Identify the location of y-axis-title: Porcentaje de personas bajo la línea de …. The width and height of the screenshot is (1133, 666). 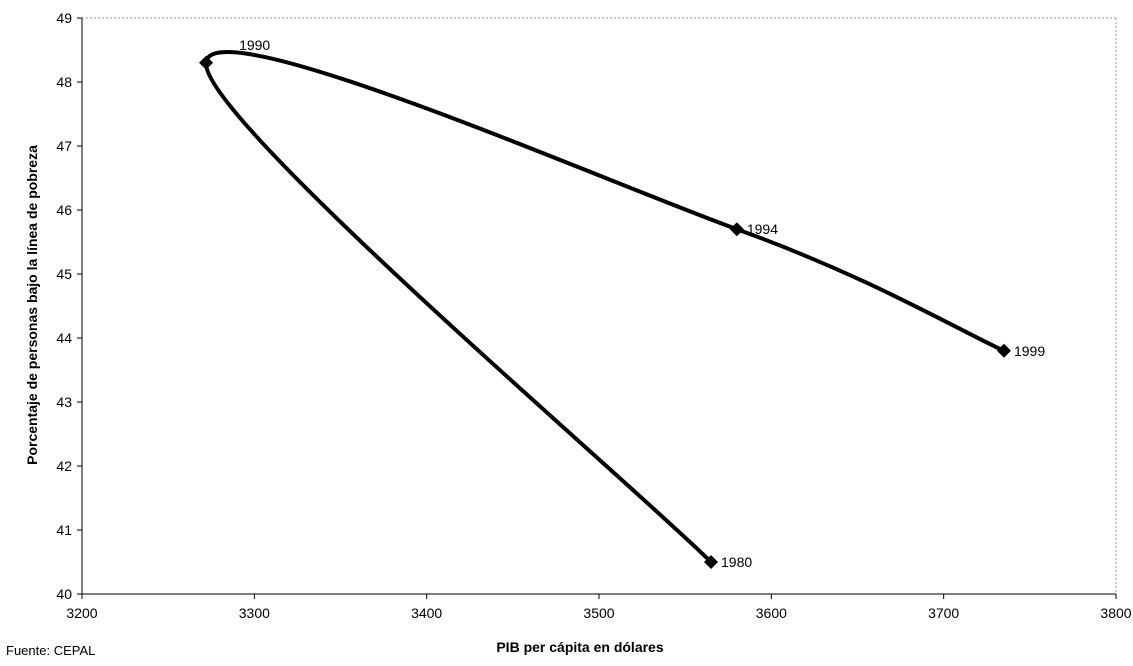
(32, 305).